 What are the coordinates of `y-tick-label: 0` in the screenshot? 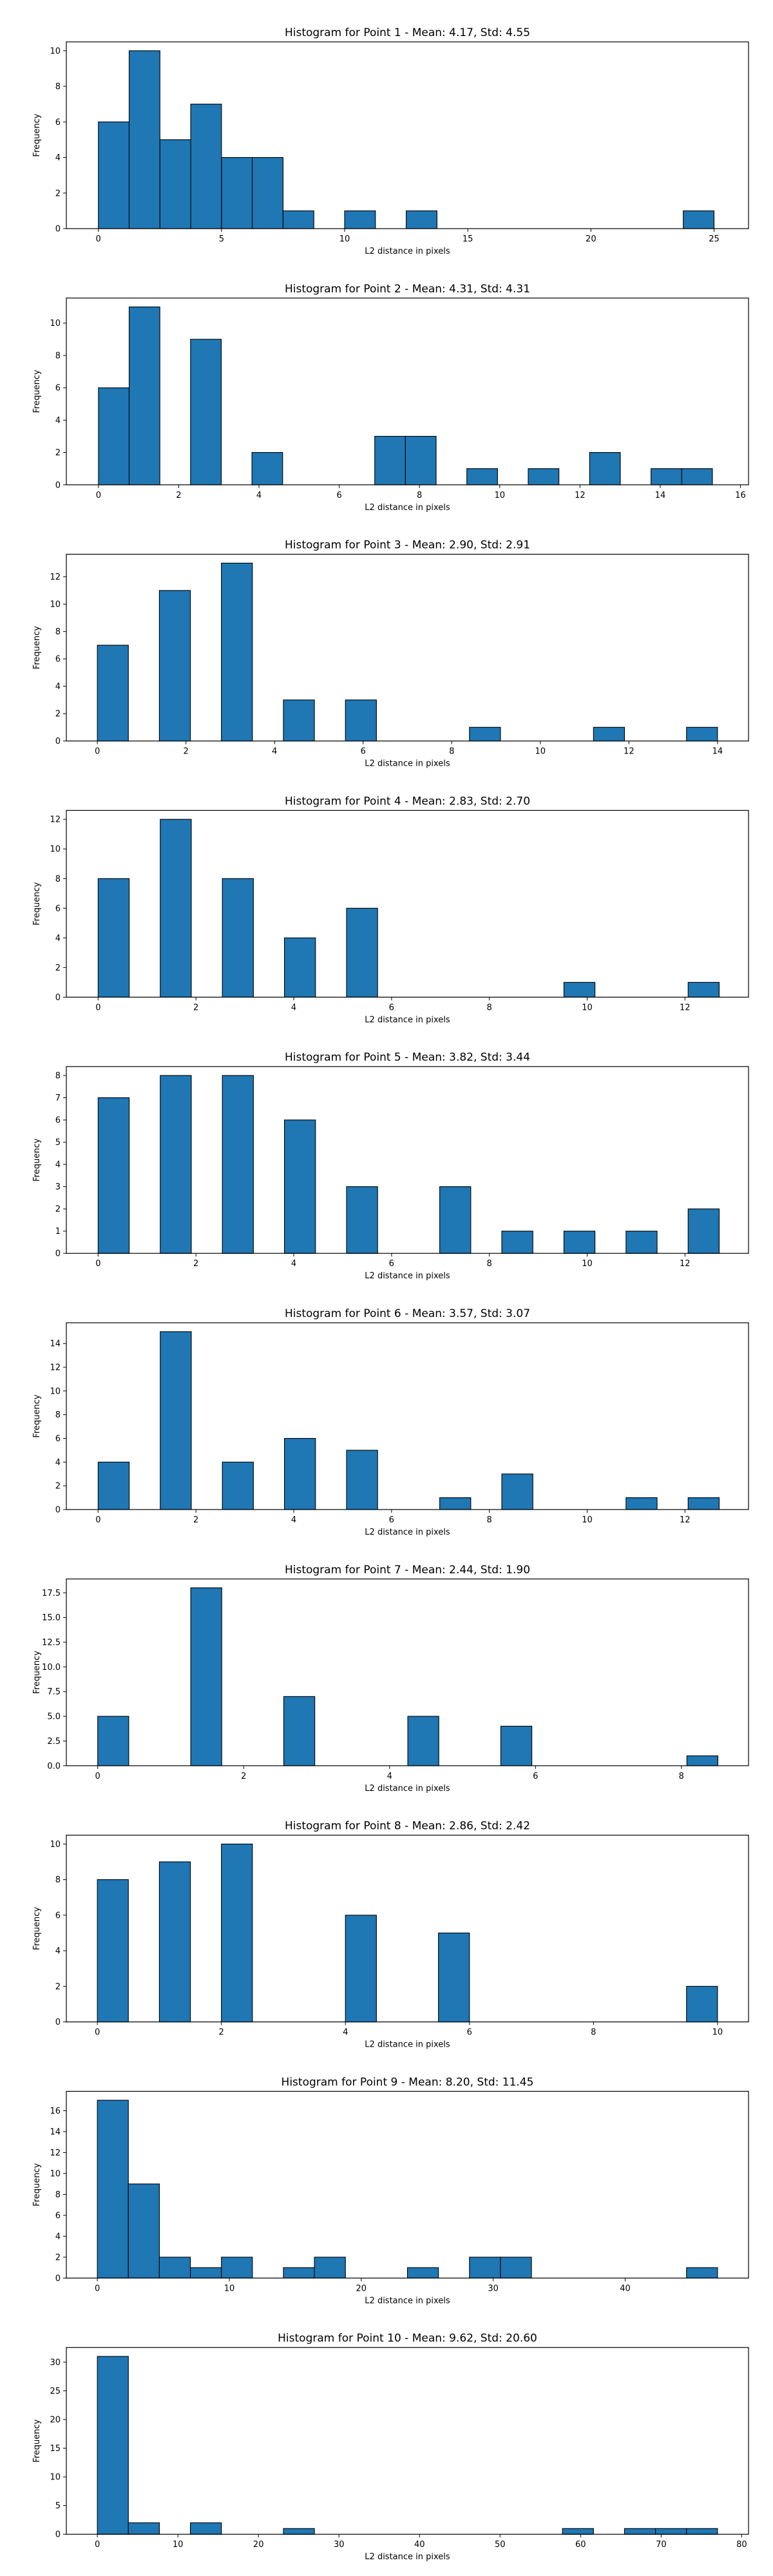 It's located at (58, 2535).